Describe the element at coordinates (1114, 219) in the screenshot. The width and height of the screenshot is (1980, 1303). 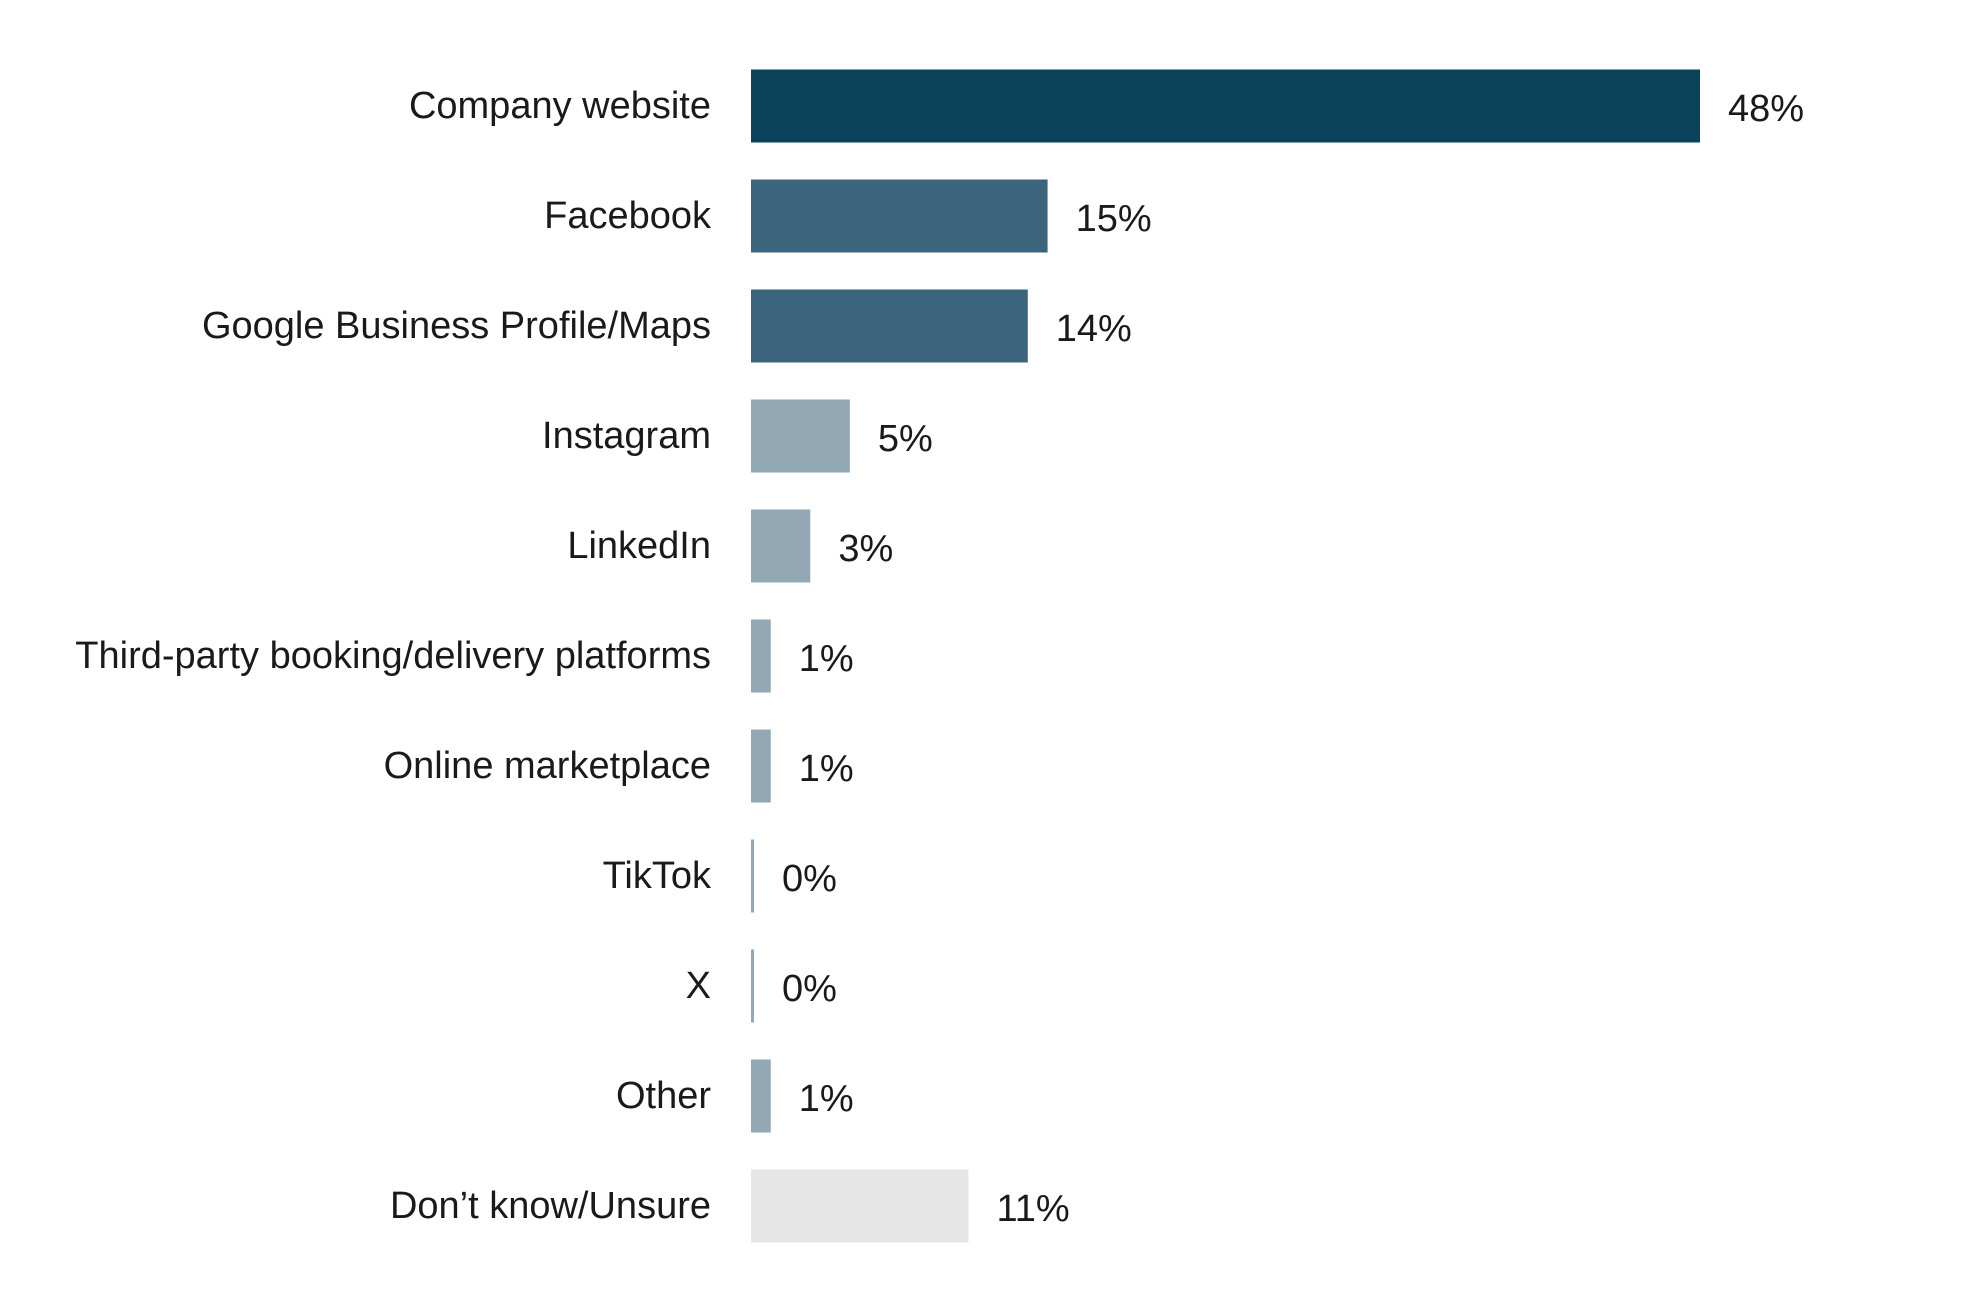
I see `value-label: 15%` at that location.